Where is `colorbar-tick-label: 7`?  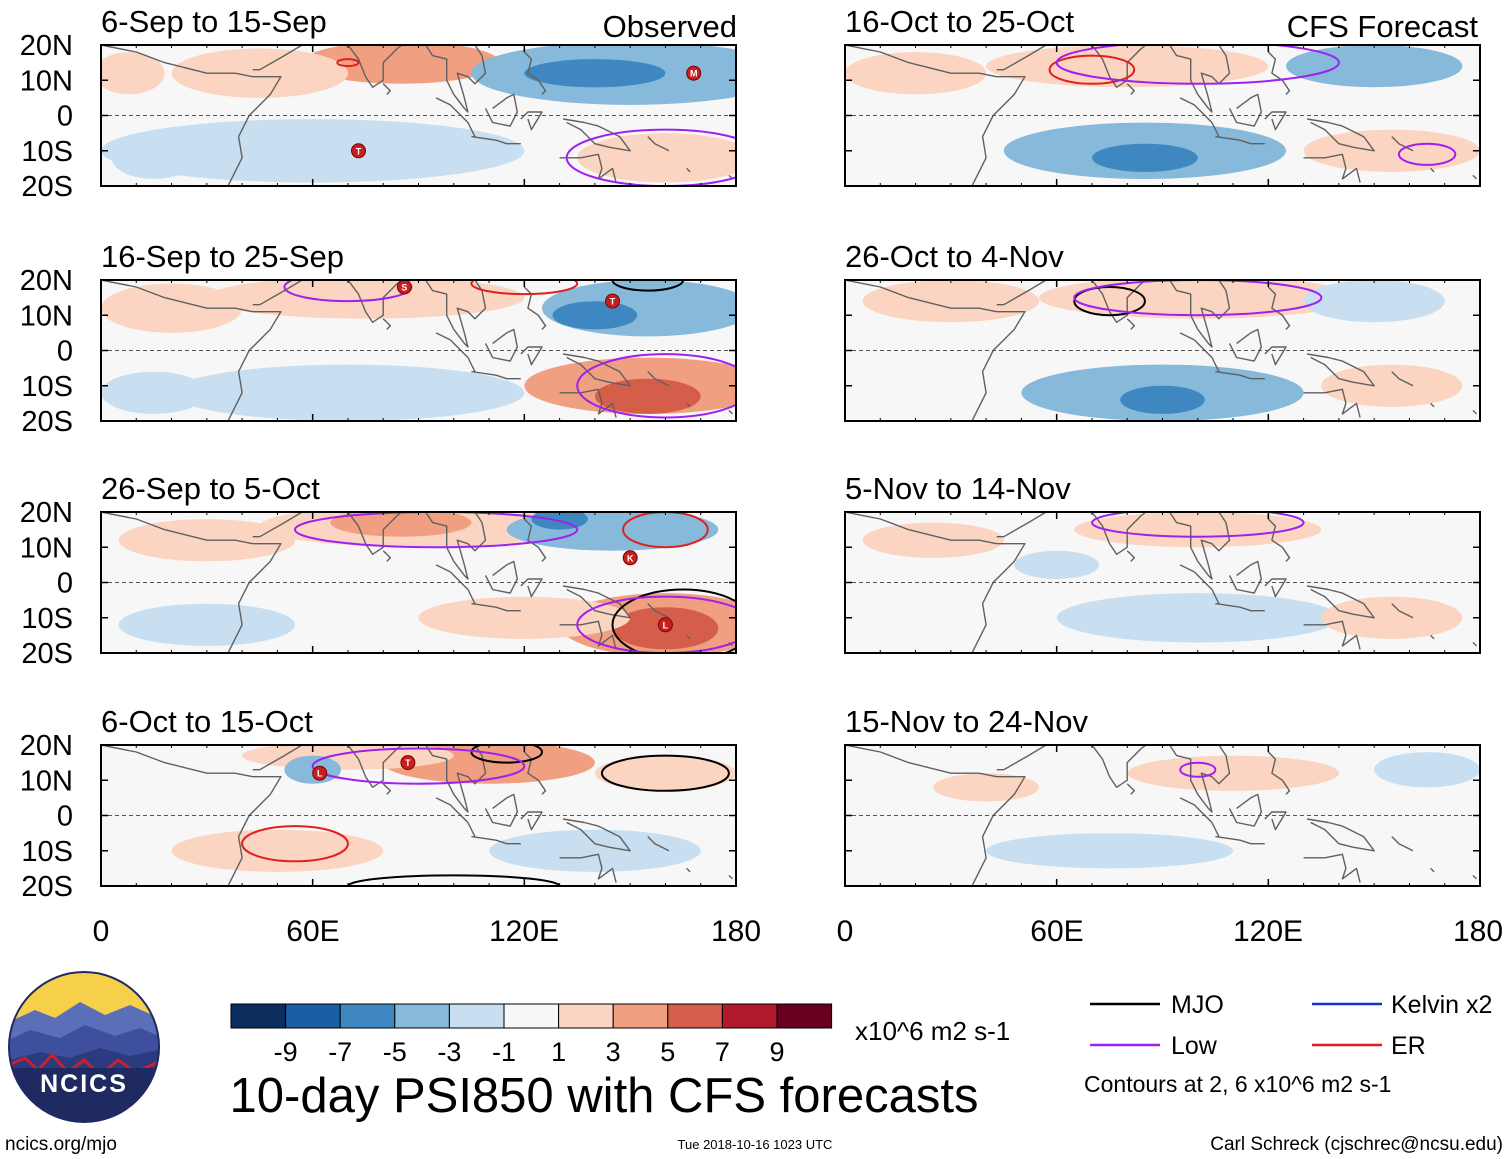
colorbar-tick-label: 7 is located at coordinates (722, 1052).